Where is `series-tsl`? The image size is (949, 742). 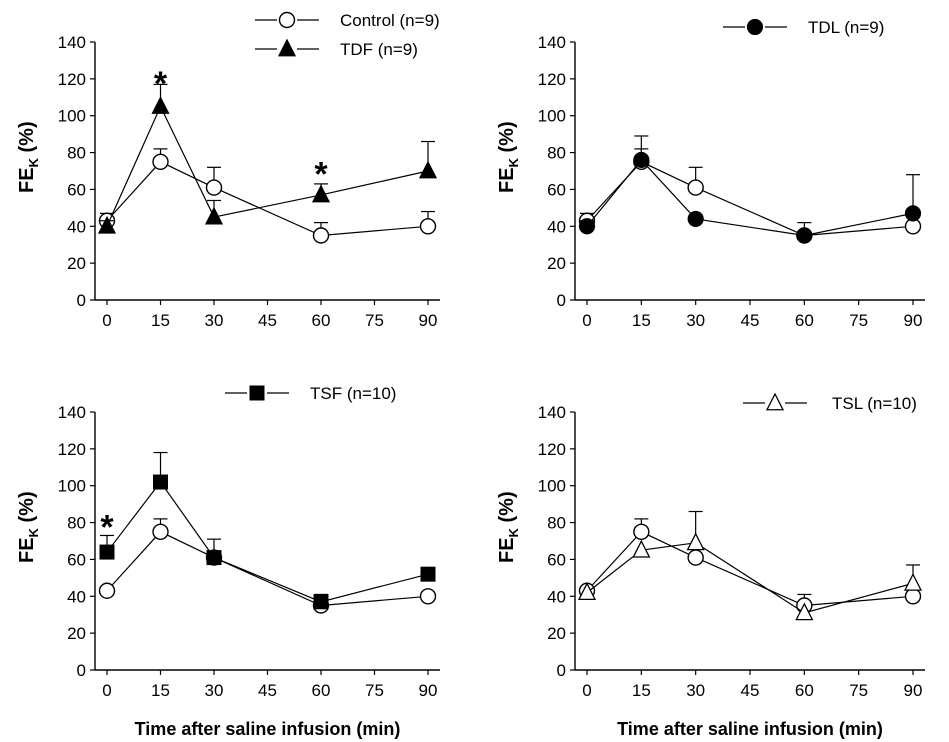 series-tsl is located at coordinates (750, 565).